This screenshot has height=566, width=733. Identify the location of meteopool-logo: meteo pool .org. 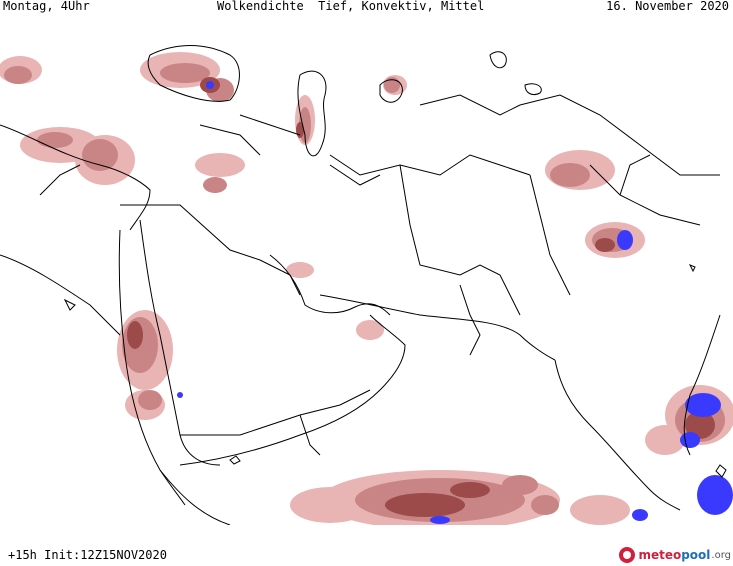
(675, 555).